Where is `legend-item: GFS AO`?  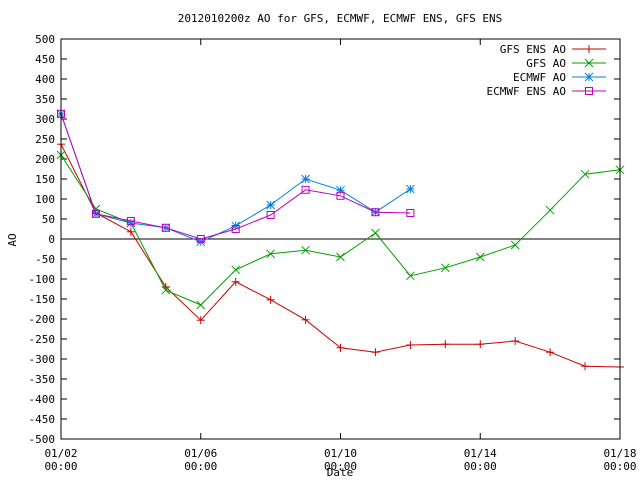 legend-item: GFS AO is located at coordinates (566, 63).